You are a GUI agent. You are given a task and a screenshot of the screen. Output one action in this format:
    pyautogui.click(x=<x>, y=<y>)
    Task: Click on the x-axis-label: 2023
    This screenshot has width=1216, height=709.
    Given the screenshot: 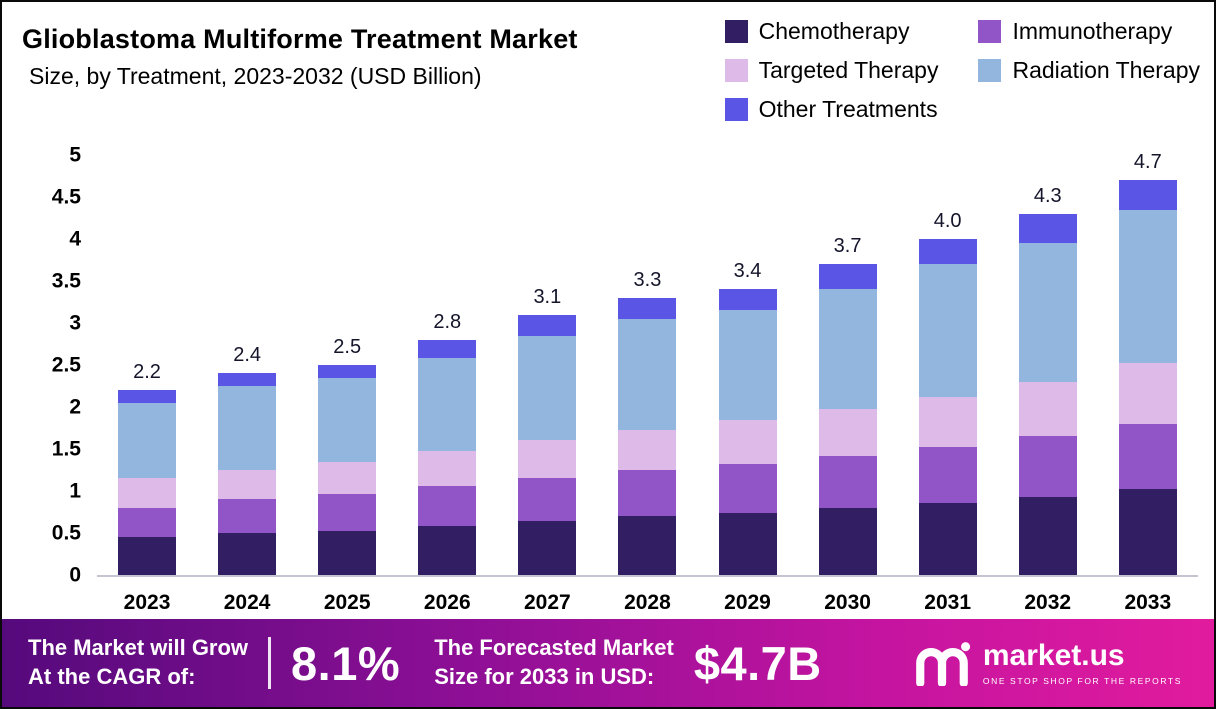 What is the action you would take?
    pyautogui.click(x=147, y=602)
    